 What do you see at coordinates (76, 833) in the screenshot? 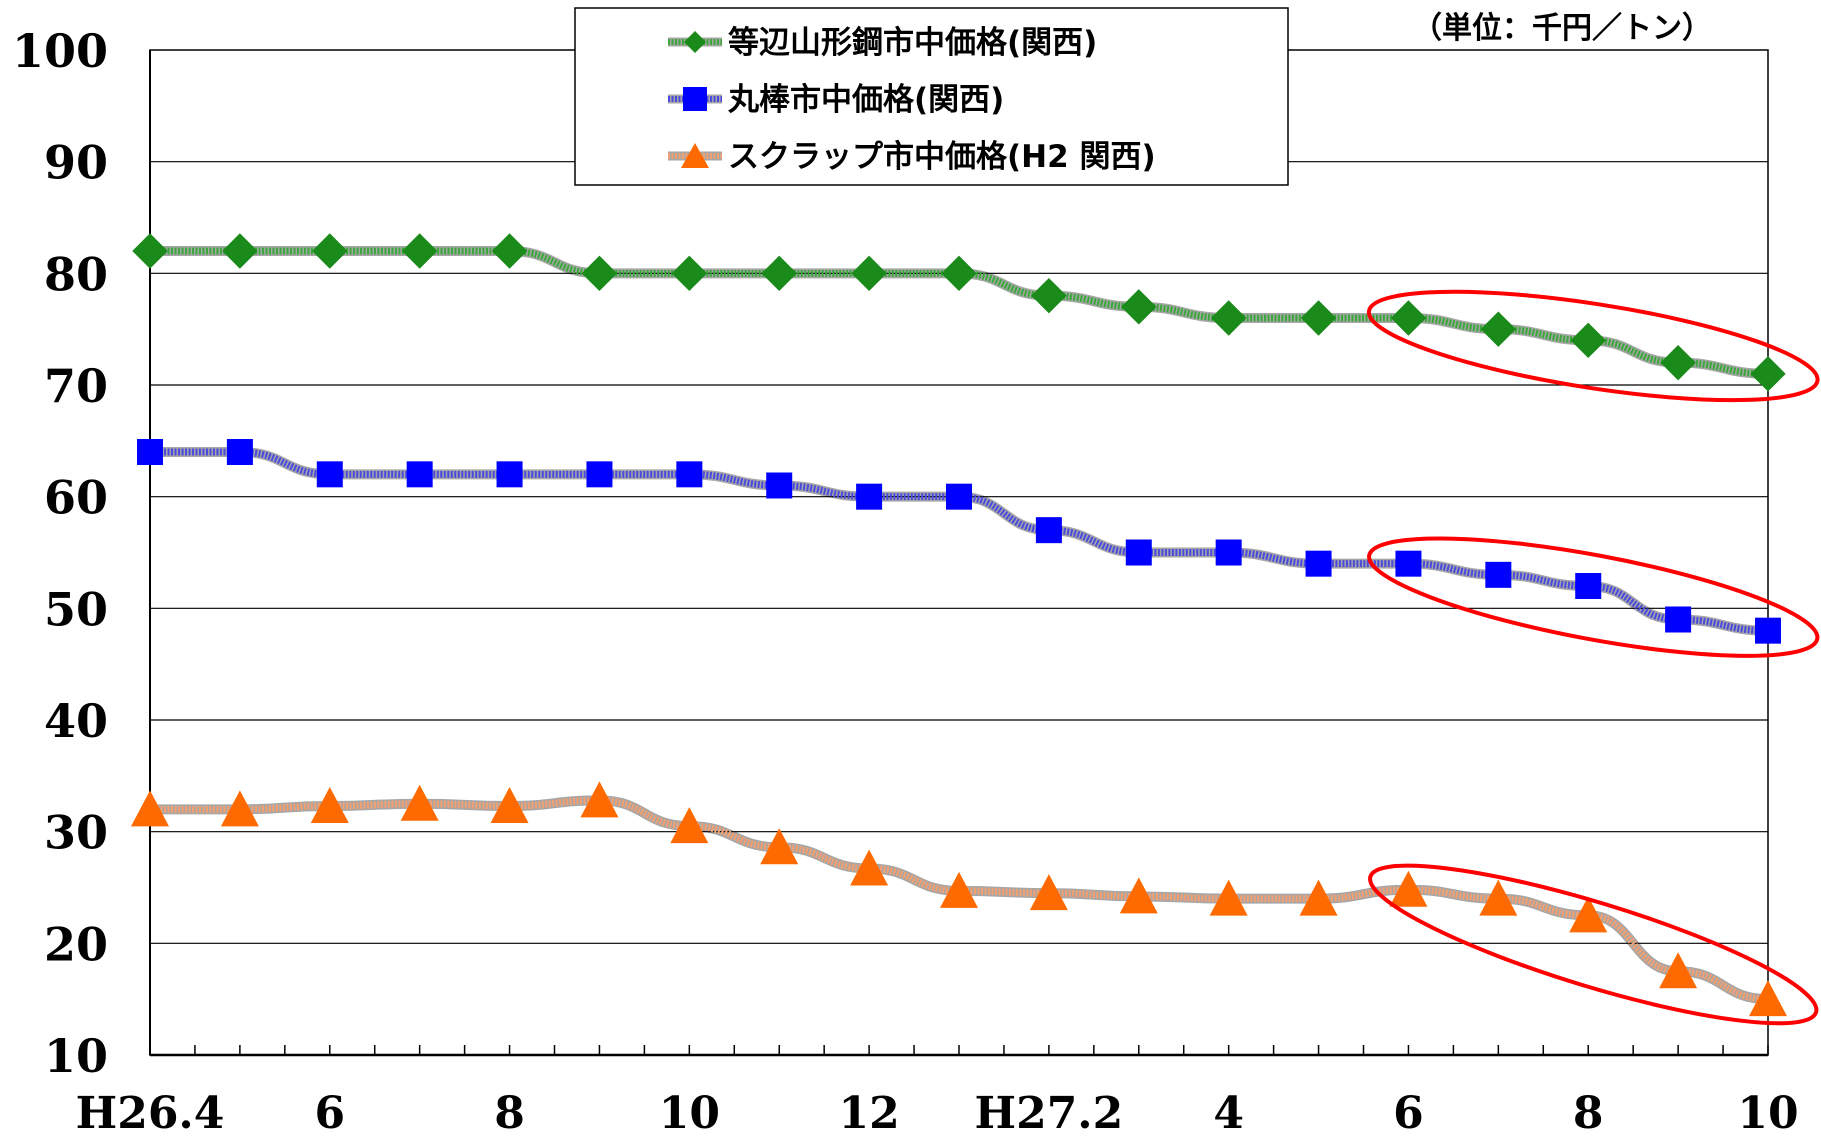
I see `y-tick-label: 30` at bounding box center [76, 833].